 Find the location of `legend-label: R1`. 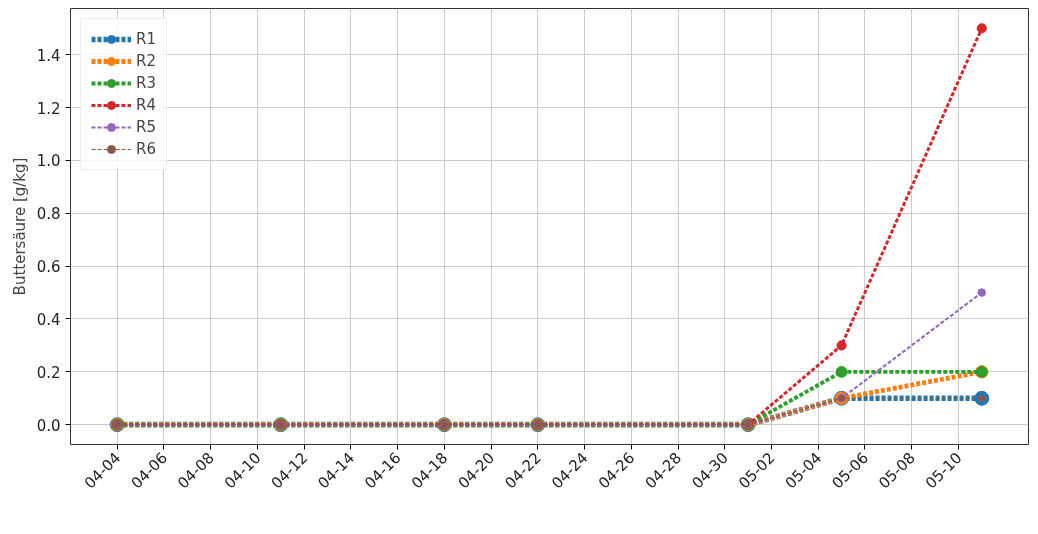

legend-label: R1 is located at coordinates (146, 39).